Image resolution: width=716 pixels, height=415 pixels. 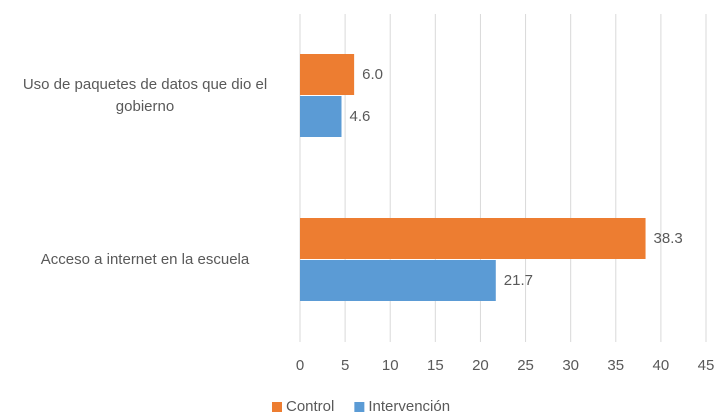 What do you see at coordinates (145, 259) in the screenshot?
I see `category-label: Acceso a internet en la escuela` at bounding box center [145, 259].